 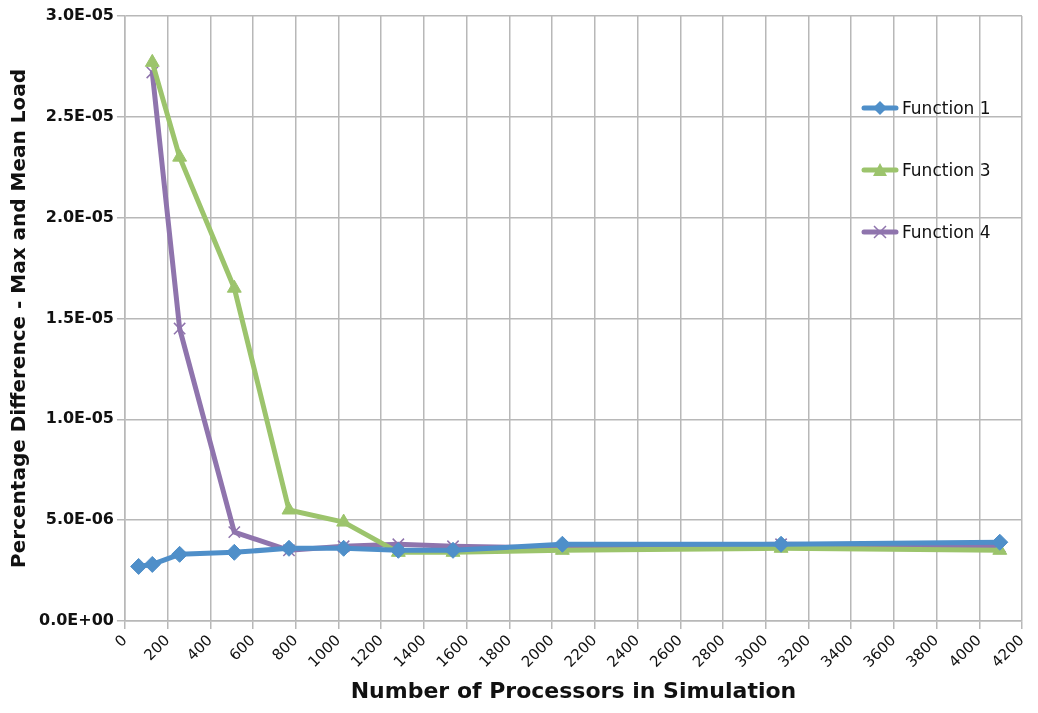 I want to click on y-tick-label: 1.0E-05, so click(x=79, y=418).